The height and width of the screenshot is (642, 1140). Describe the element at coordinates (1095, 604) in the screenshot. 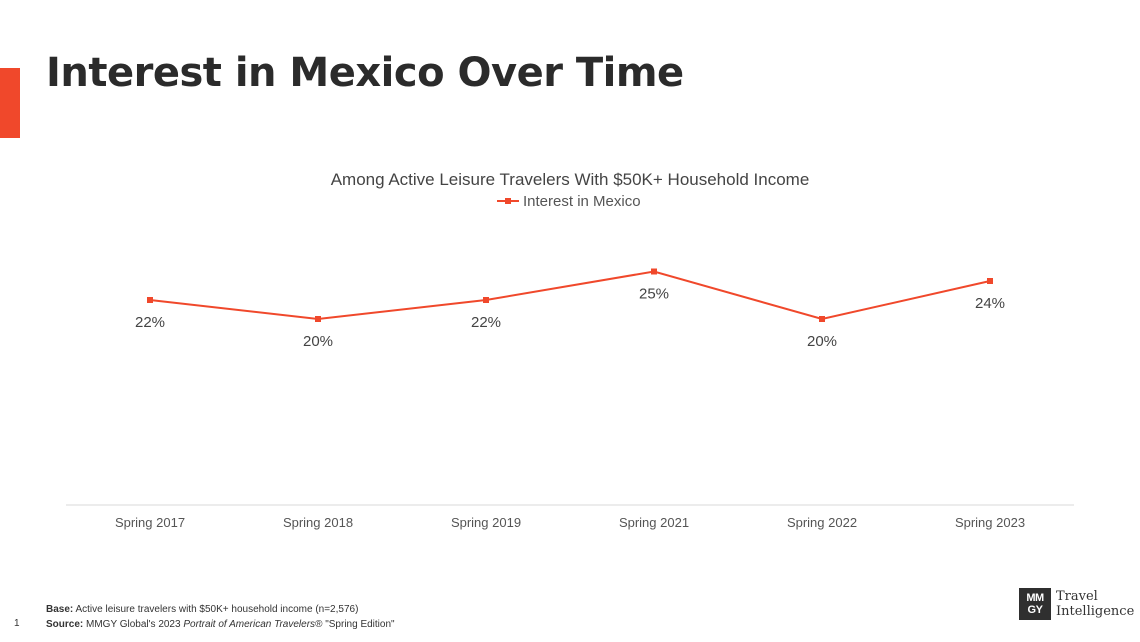

I see `logo-text: Travel Intelligence` at that location.